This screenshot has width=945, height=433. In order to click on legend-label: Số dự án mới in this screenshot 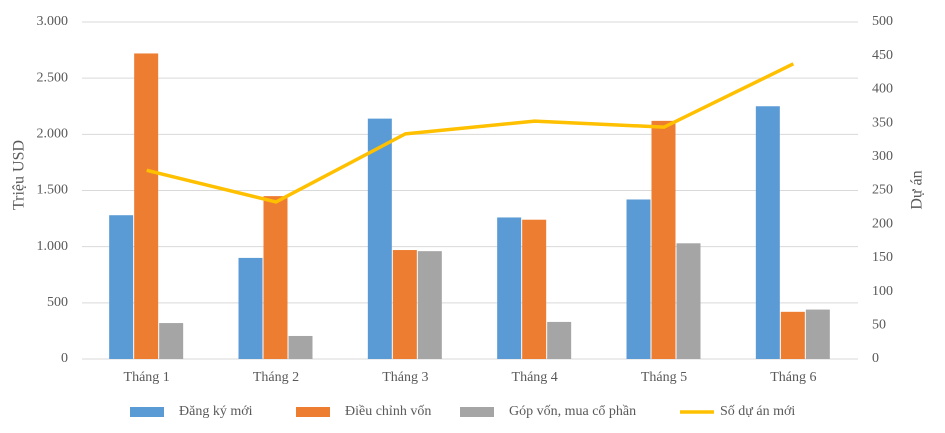, I will do `click(757, 411)`.